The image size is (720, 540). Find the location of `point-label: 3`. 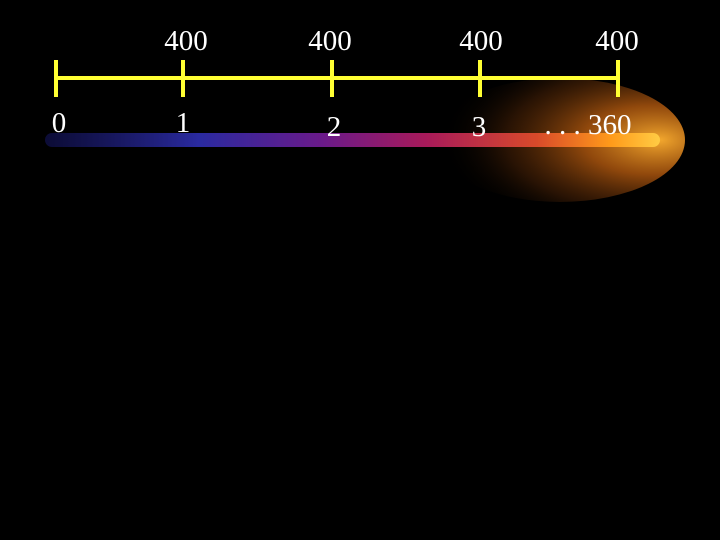

point-label: 3 is located at coordinates (479, 127).